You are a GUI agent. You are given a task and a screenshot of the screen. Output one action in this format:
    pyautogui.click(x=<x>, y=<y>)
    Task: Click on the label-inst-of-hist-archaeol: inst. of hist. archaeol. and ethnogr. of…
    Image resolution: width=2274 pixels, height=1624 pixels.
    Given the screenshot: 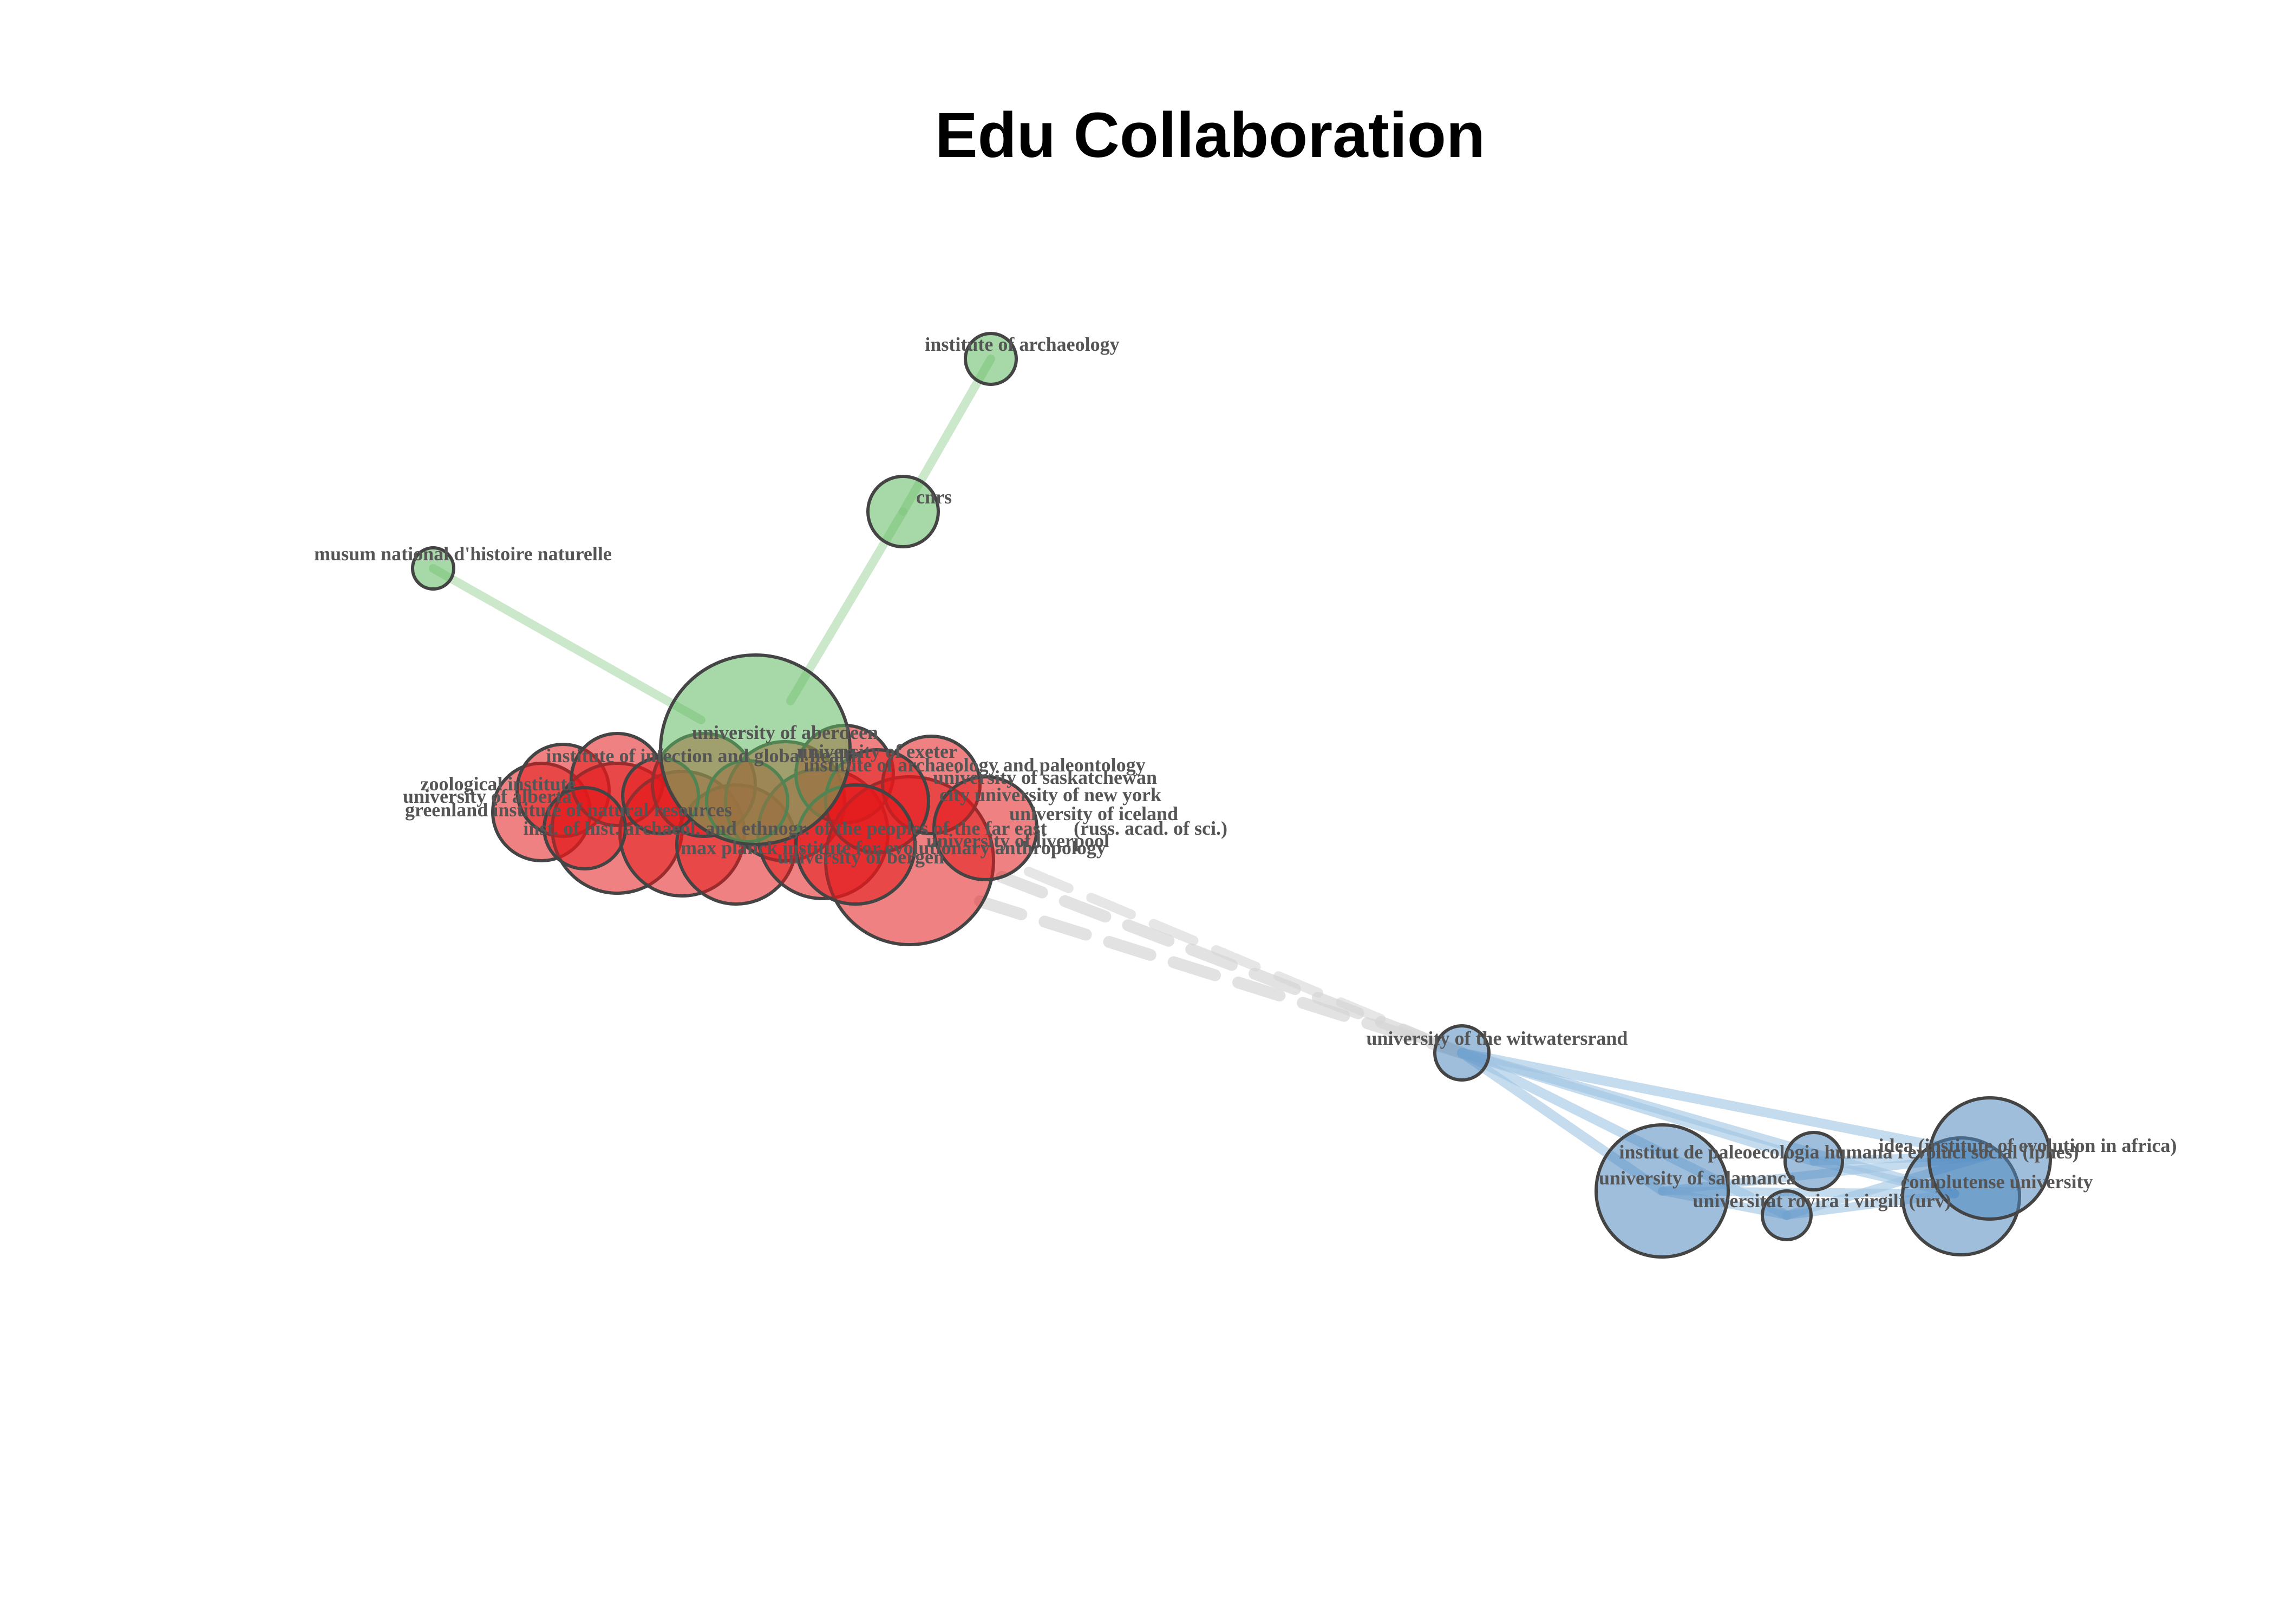 What is the action you would take?
    pyautogui.click(x=785, y=828)
    